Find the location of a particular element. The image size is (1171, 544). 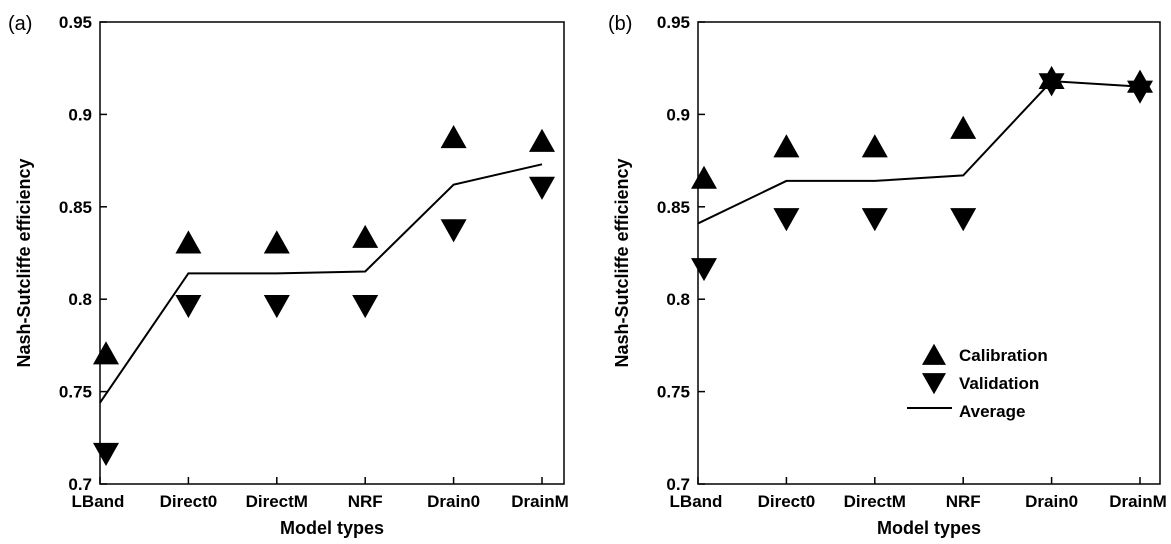

series-calibration is located at coordinates (922, 127).